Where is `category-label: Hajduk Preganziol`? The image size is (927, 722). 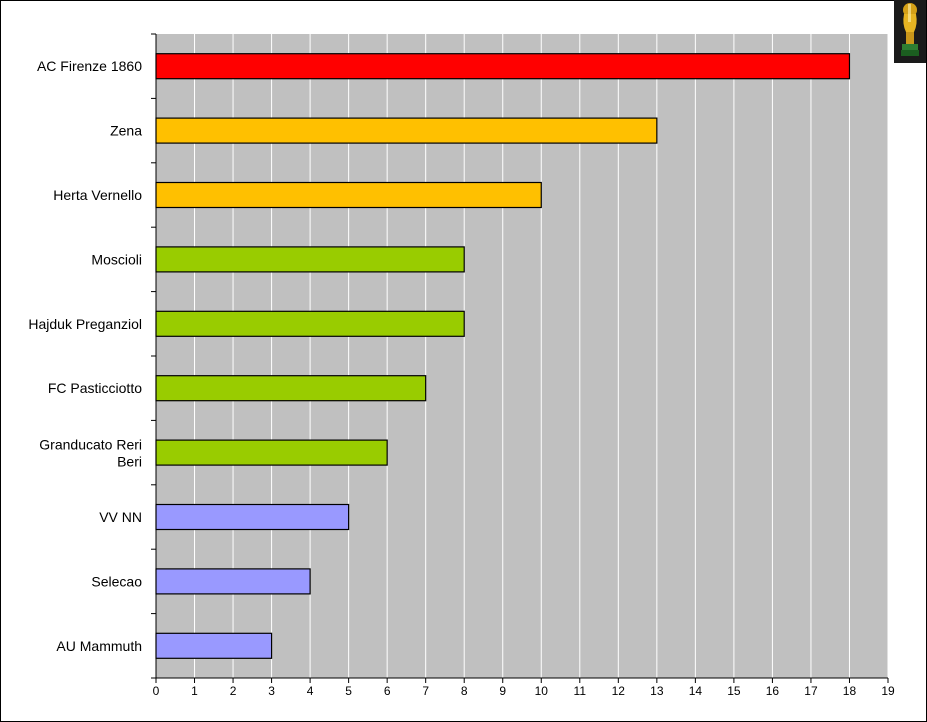 category-label: Hajduk Preganziol is located at coordinates (85, 324).